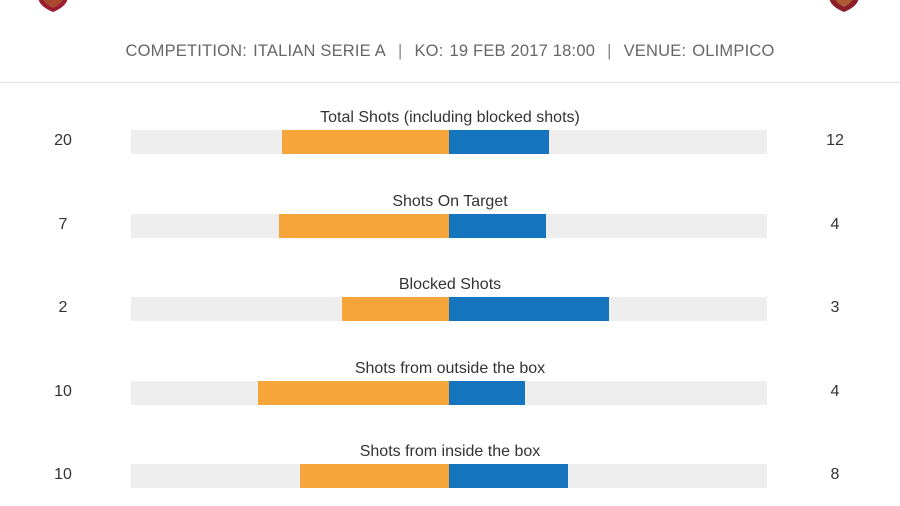  What do you see at coordinates (429, 51) in the screenshot?
I see `kickoff-label: KO:` at bounding box center [429, 51].